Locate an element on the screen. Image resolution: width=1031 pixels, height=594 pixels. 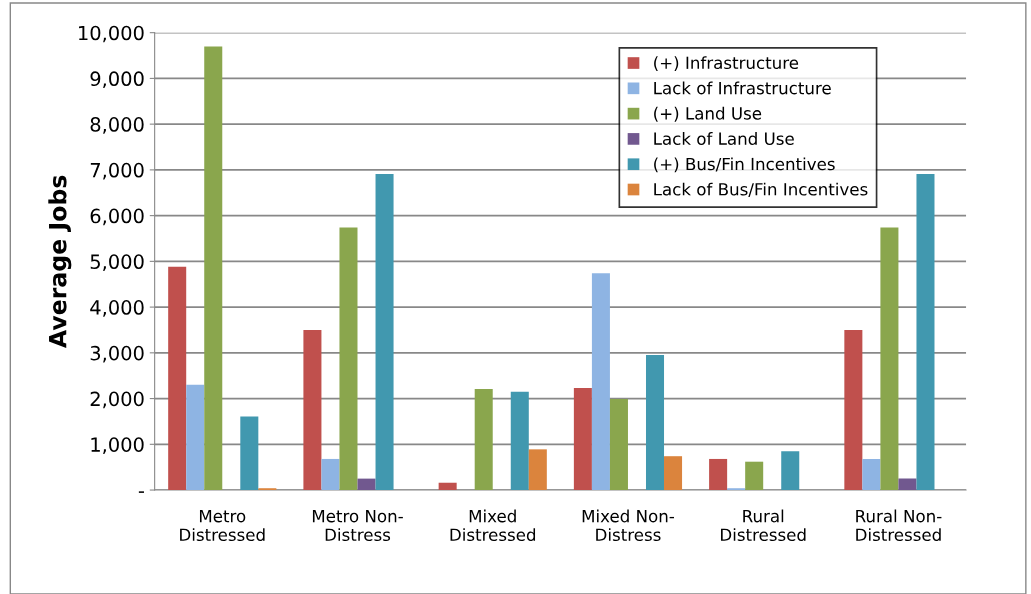
legend-label: (+) Land Use is located at coordinates (708, 114).